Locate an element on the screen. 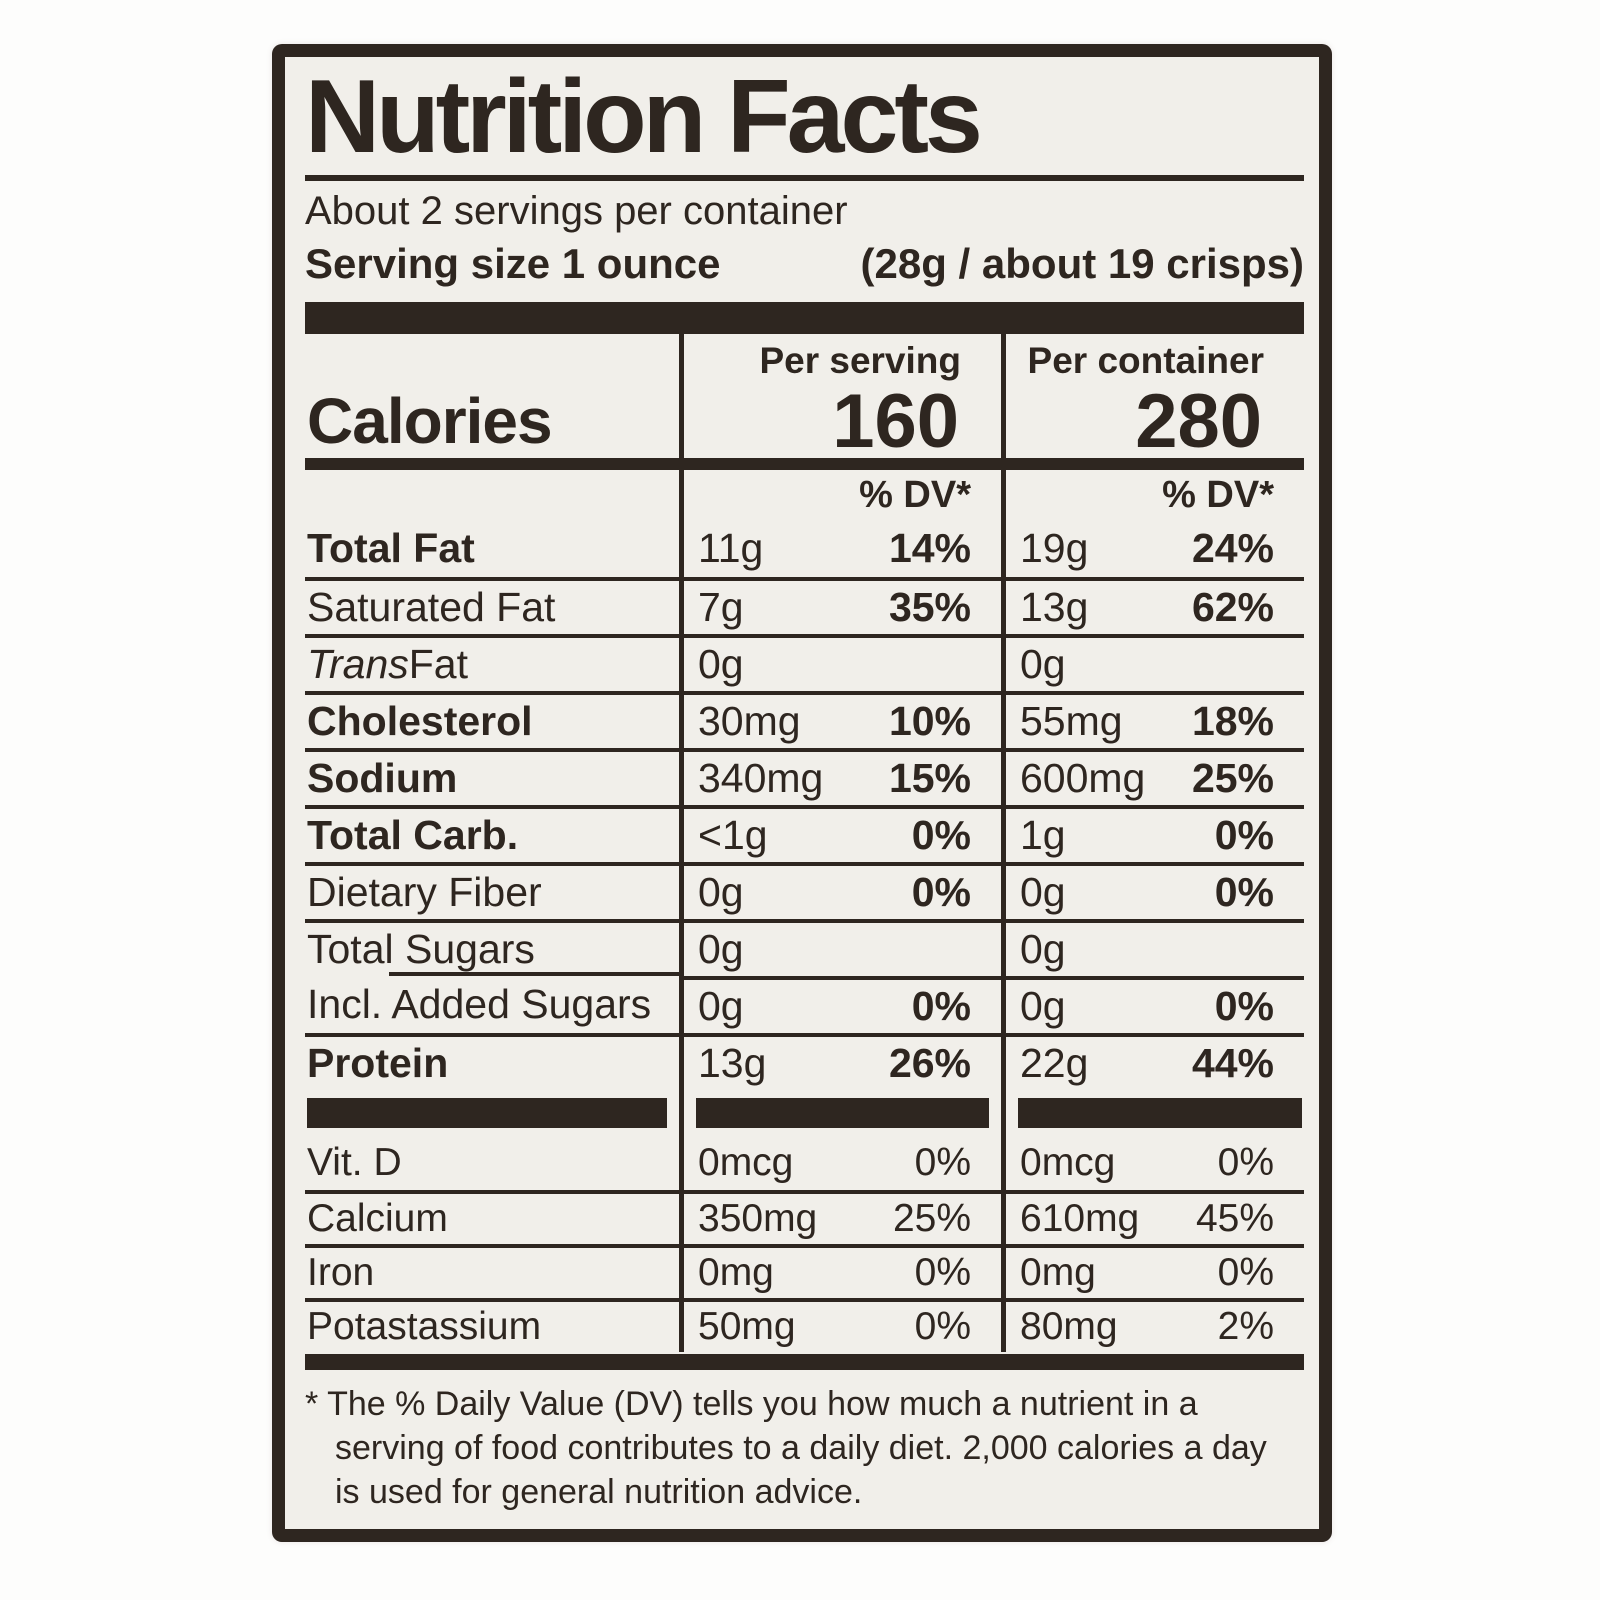 Image resolution: width=1600 pixels, height=1600 pixels. section-divider-bar-top is located at coordinates (804, 318).